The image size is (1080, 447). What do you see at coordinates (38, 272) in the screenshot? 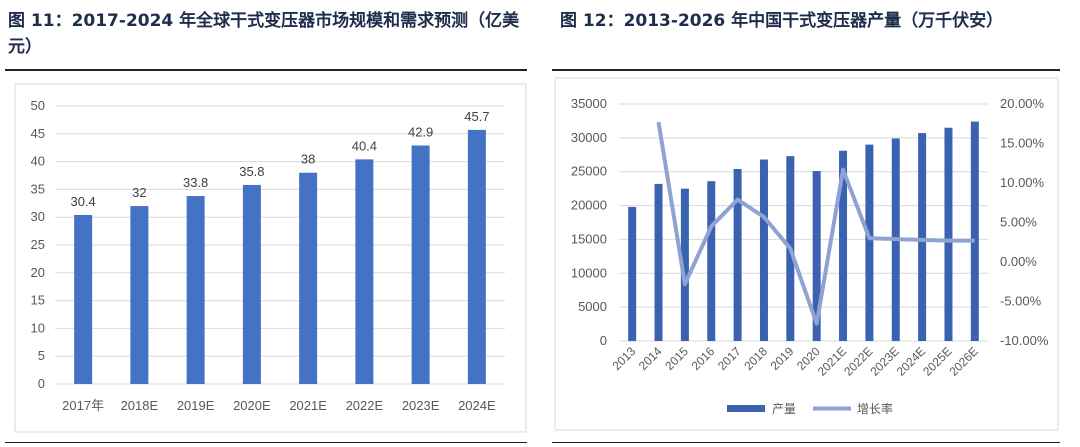
I see `y-tick-label: 20` at bounding box center [38, 272].